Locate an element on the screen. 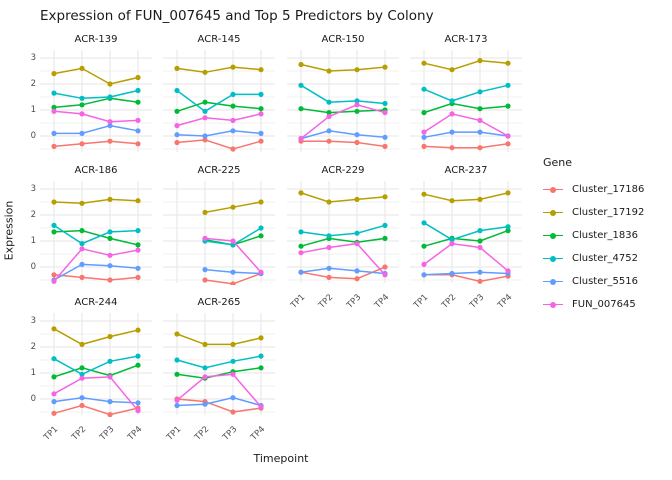 The image size is (672, 480). facet-panel-ACR-173: ACR-173 is located at coordinates (466, 95).